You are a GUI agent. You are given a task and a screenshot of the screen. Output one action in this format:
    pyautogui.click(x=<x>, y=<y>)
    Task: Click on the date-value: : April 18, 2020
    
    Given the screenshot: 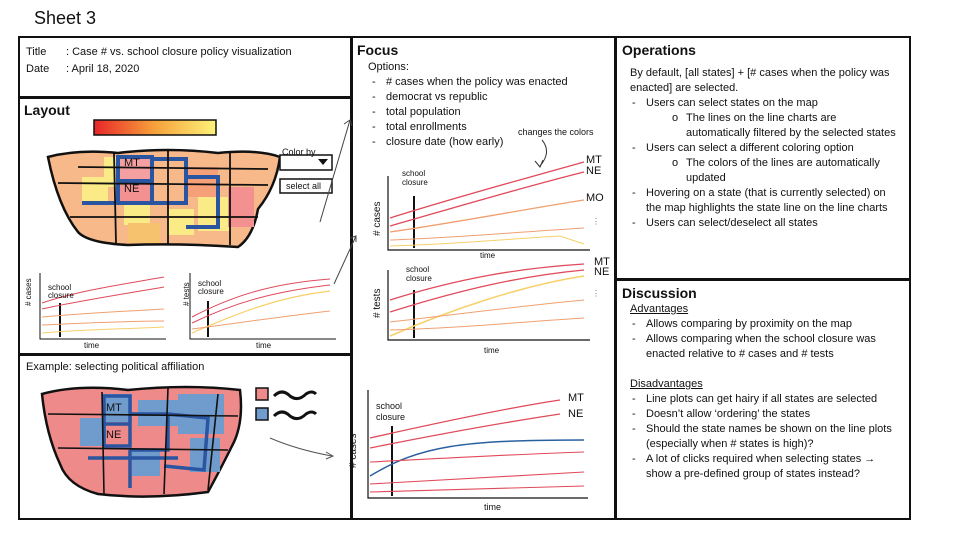 What is the action you would take?
    pyautogui.click(x=103, y=69)
    